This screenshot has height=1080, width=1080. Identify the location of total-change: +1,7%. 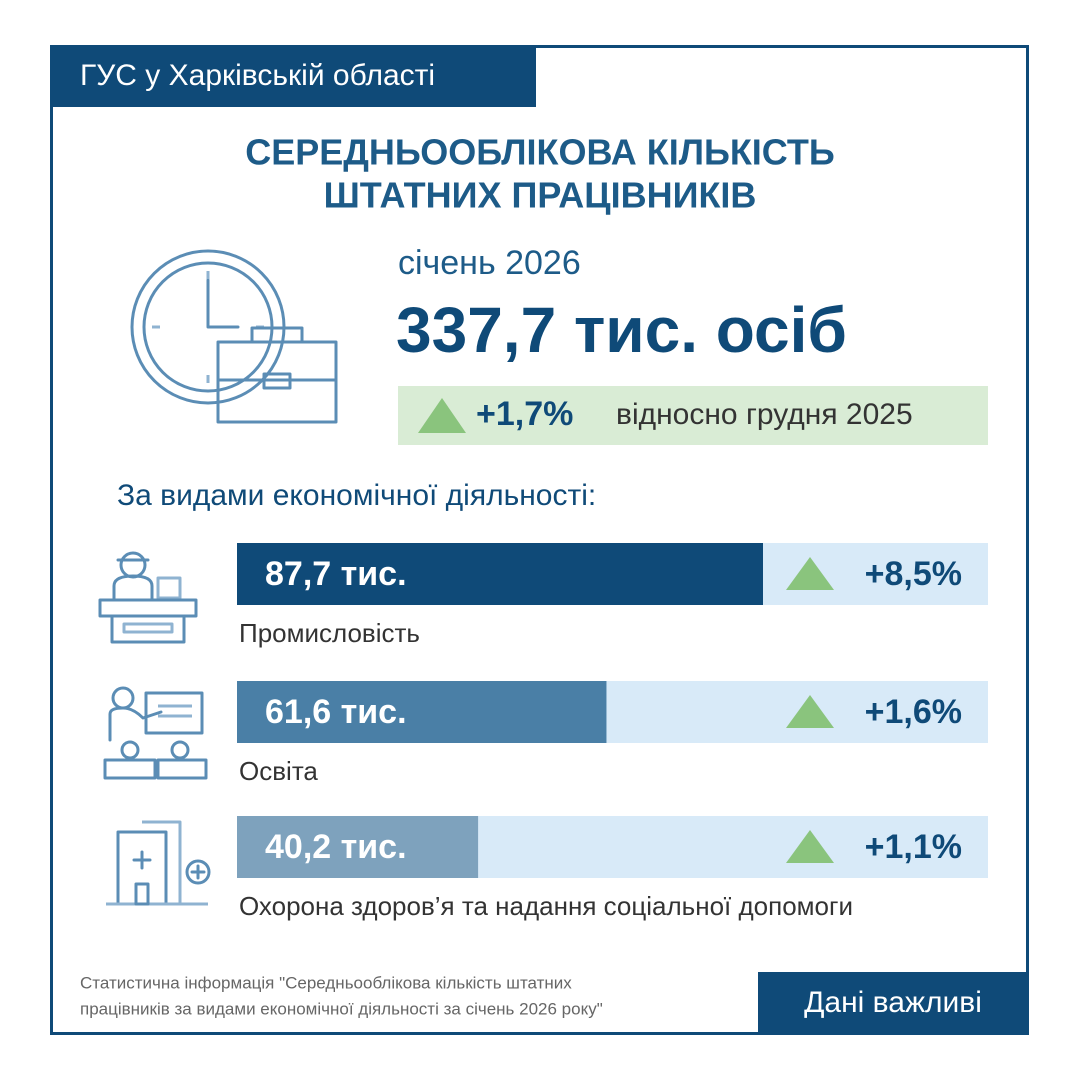
(524, 414).